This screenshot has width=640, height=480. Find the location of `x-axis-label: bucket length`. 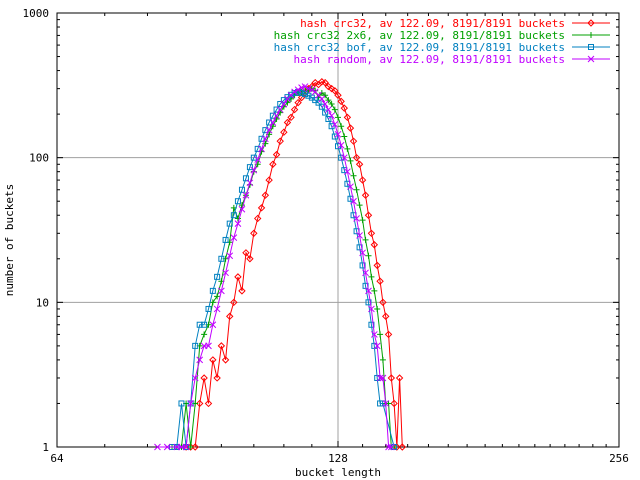

x-axis-label: bucket length is located at coordinates (338, 472).